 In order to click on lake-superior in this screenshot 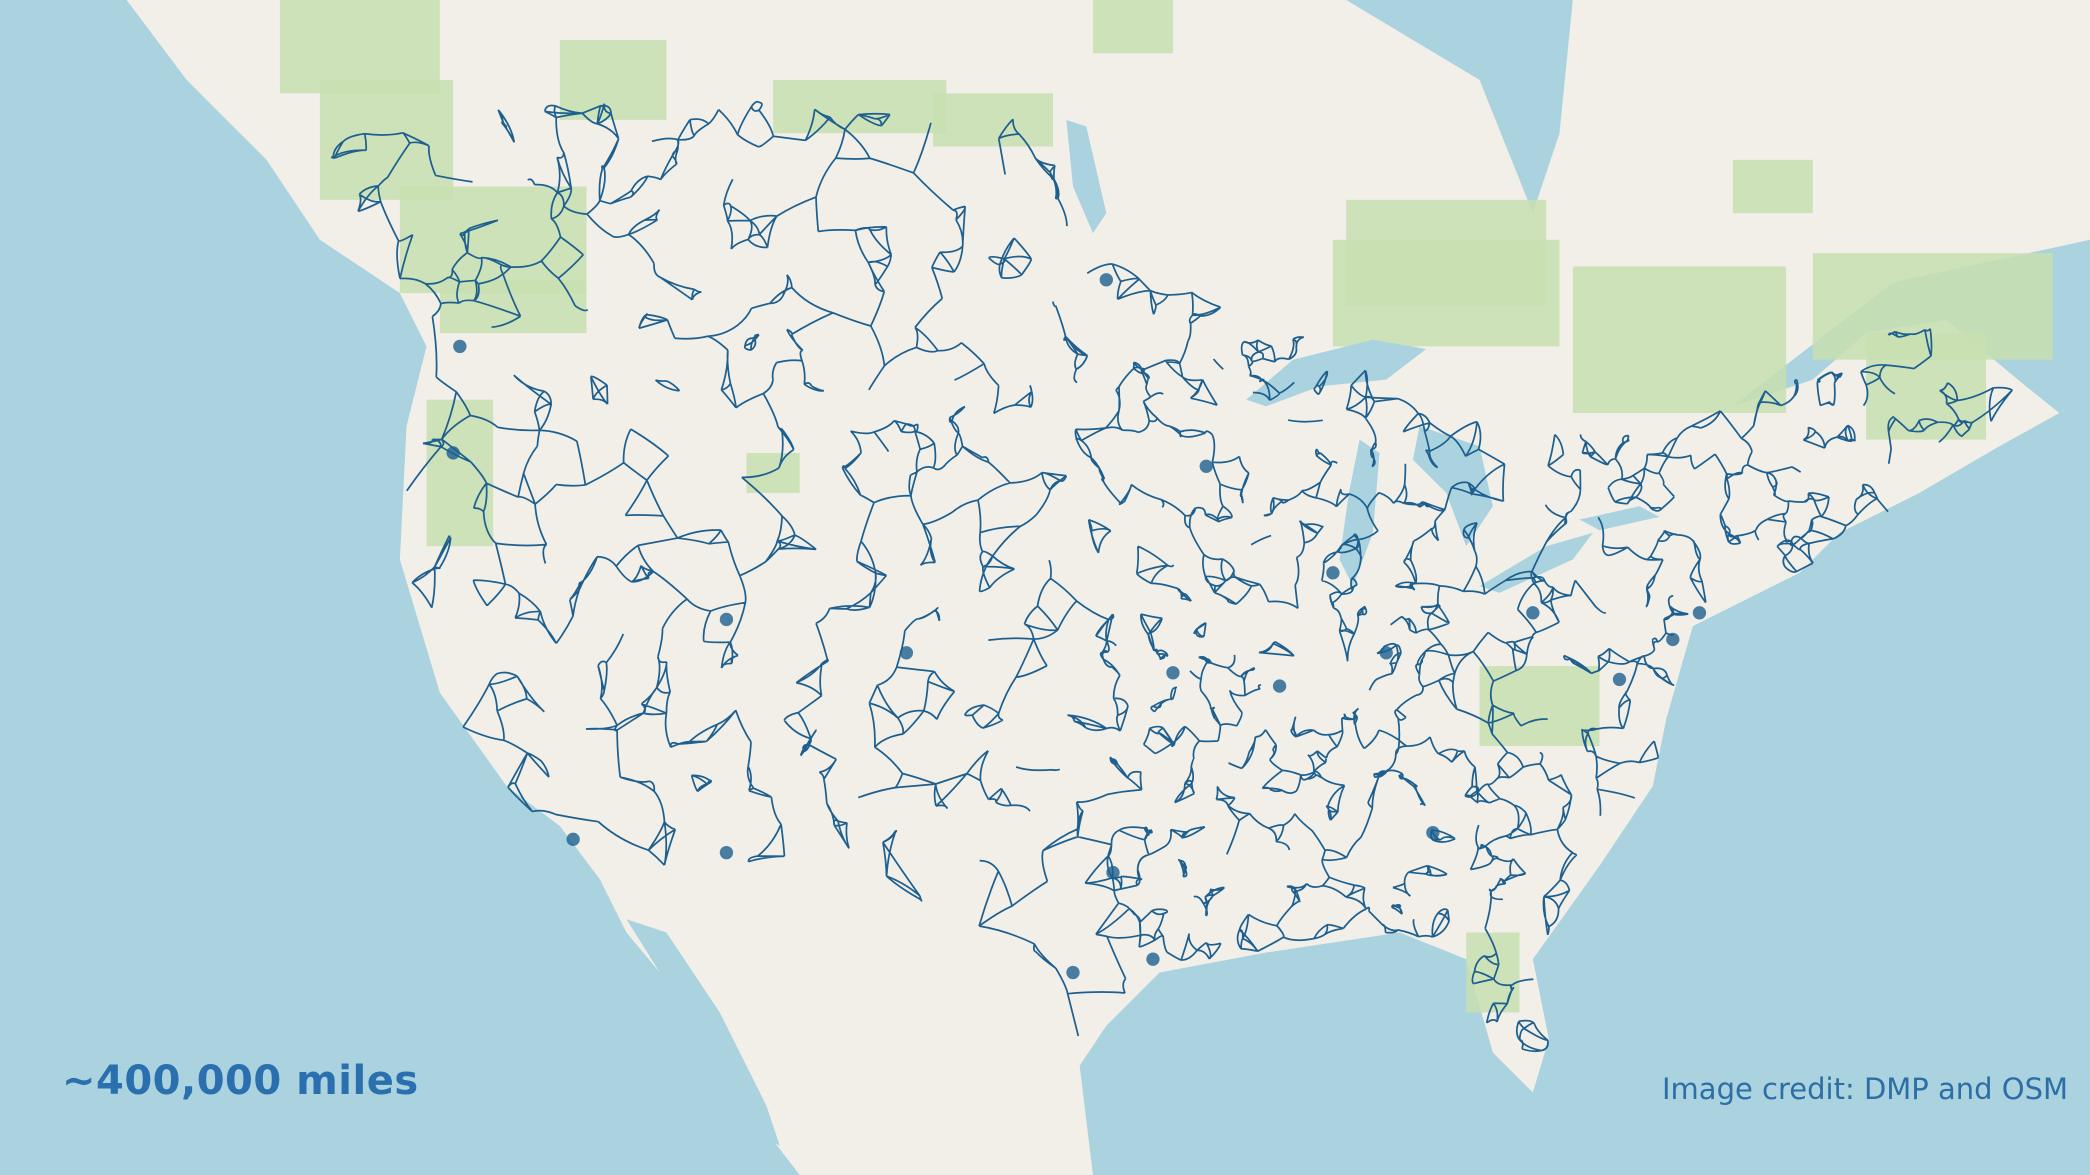, I will do `click(1336, 373)`.